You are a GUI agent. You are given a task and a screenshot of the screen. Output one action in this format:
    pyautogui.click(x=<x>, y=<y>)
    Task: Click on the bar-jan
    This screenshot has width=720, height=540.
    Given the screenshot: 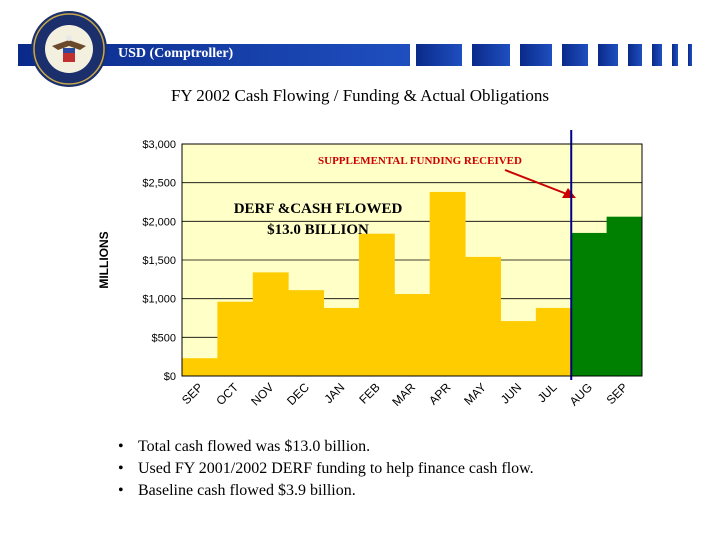 What is the action you would take?
    pyautogui.click(x=341, y=341)
    